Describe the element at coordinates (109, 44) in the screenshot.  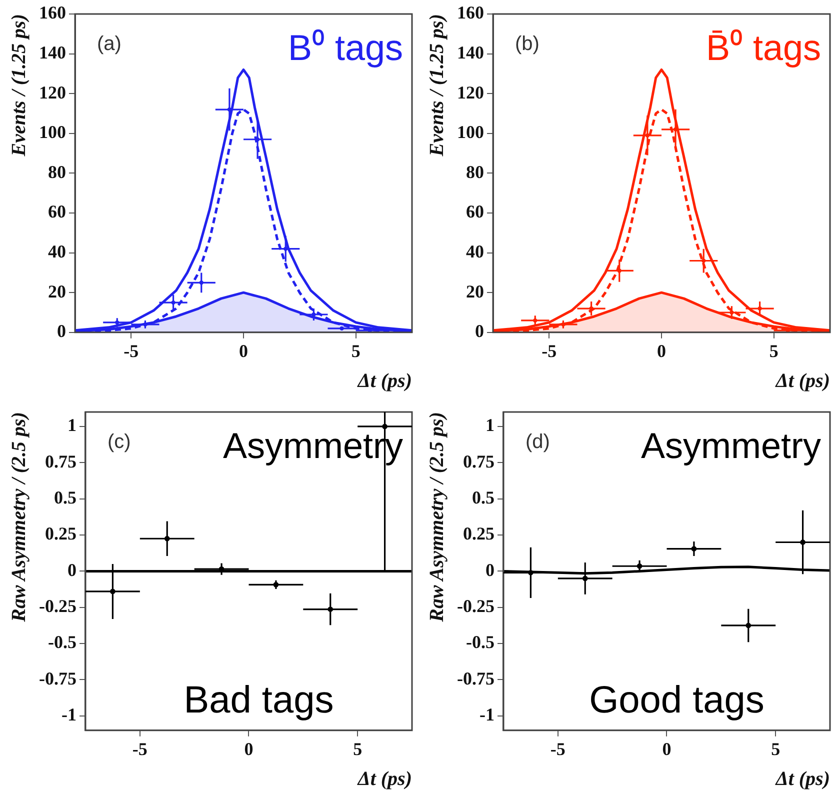
I see `annotation: (a)` at that location.